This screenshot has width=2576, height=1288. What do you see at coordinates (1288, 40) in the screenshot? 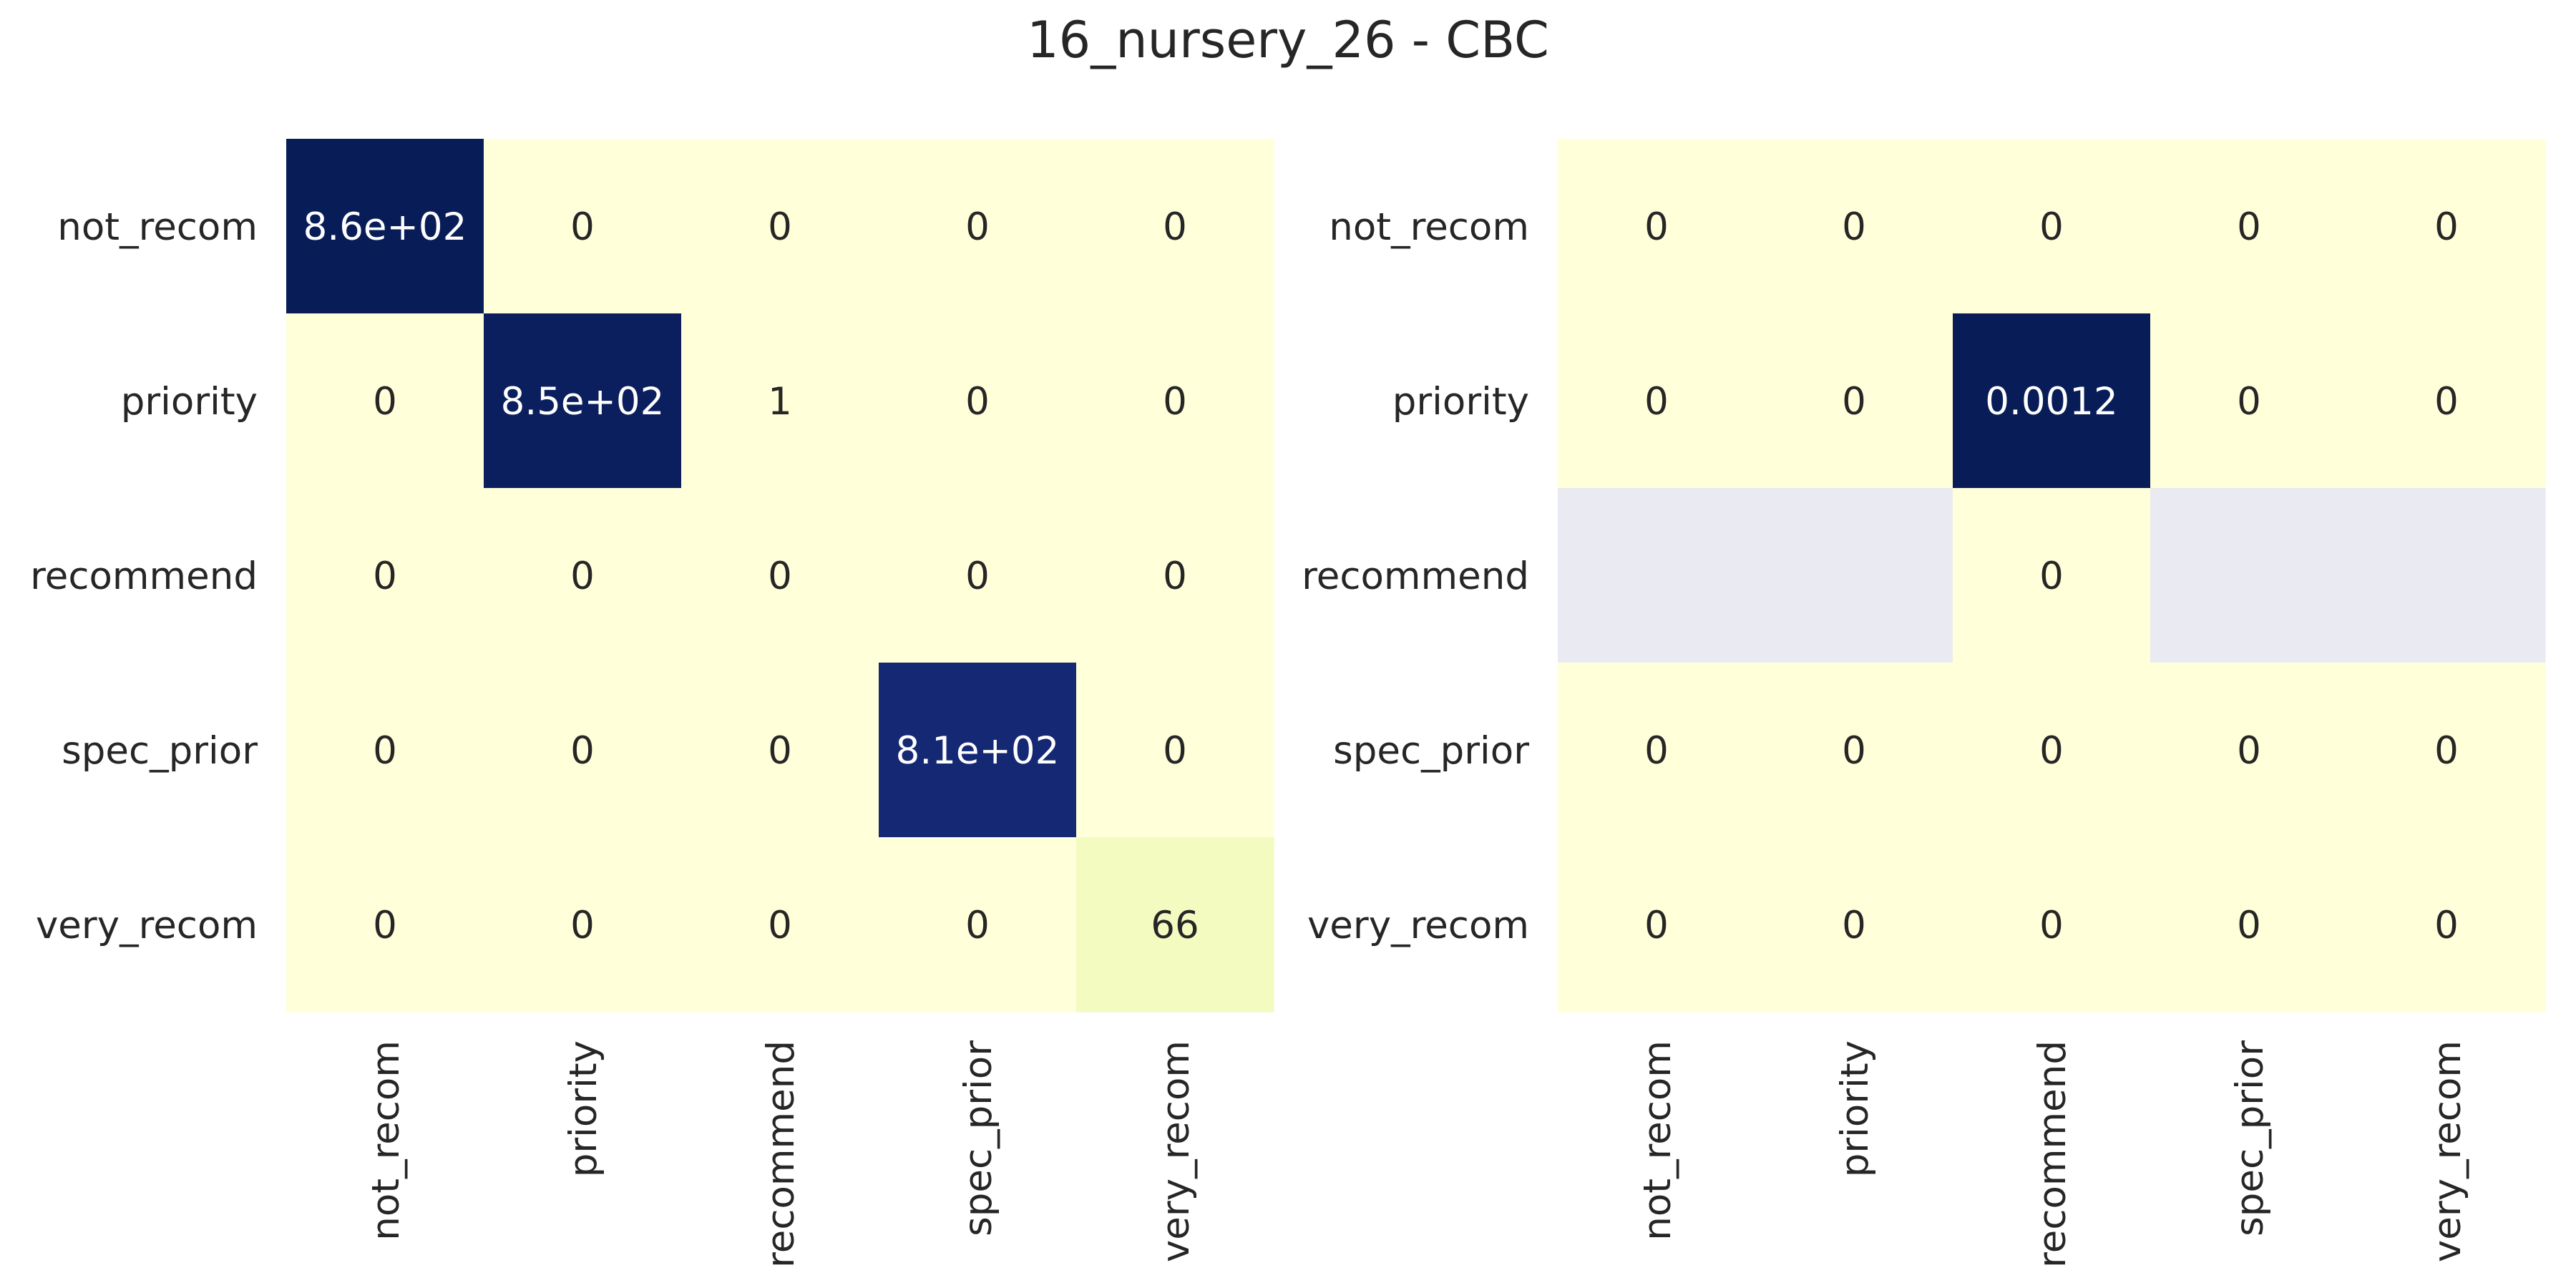
I see `figure-title: 16_nursery_26 - CBC` at bounding box center [1288, 40].